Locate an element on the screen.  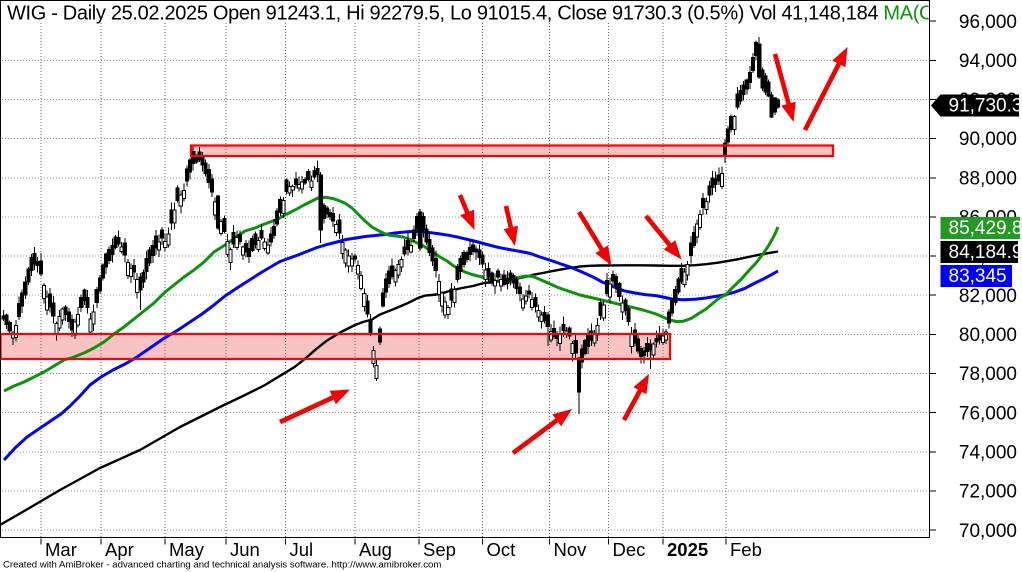
svg-text: Jul is located at coordinates (302, 549).